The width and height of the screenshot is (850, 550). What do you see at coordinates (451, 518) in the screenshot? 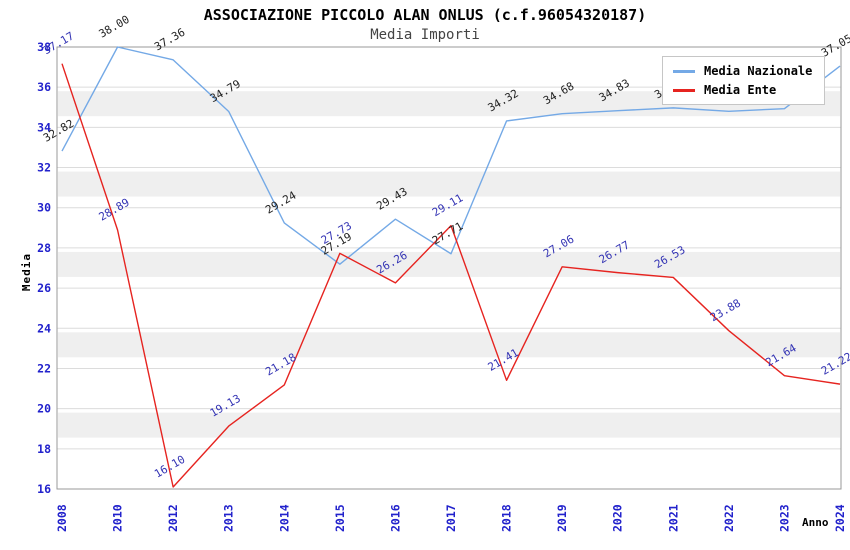
I see `x-tick-label: 2017` at bounding box center [451, 518].